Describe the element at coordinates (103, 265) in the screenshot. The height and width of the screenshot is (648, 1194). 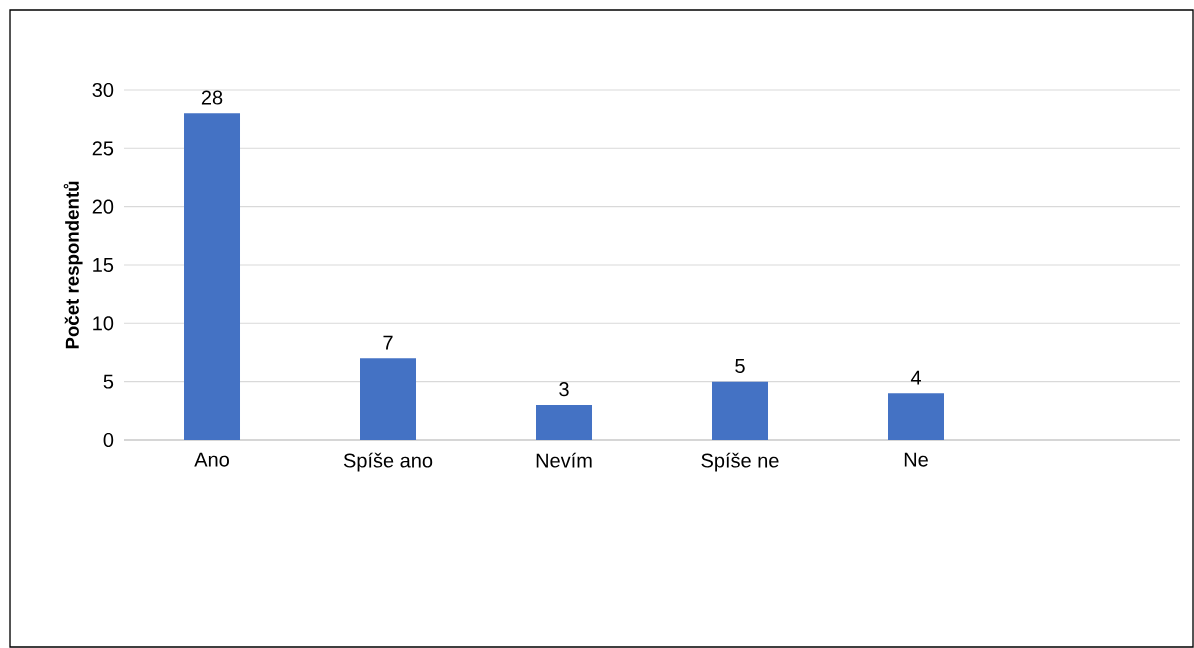
I see `y-tick-label: 15` at that location.